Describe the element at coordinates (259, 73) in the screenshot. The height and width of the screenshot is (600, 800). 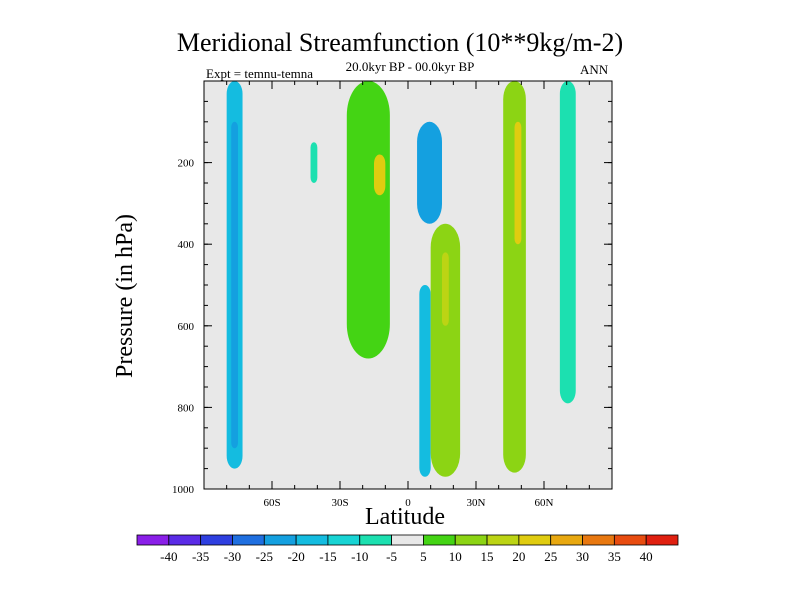
I see `experiment-label: Expt = temnu-temna` at that location.